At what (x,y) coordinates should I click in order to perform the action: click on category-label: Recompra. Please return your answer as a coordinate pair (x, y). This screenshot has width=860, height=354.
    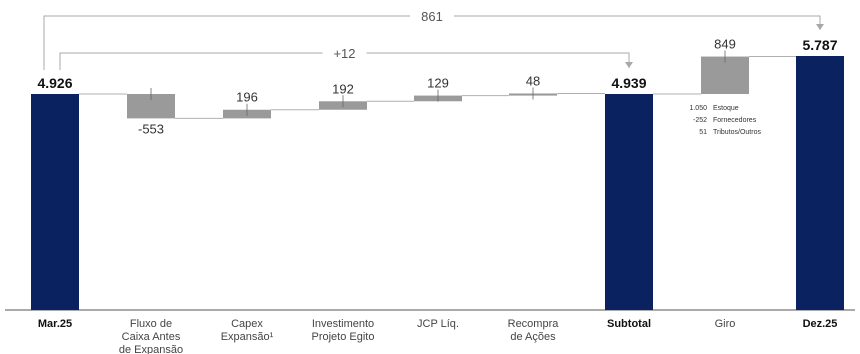
    Looking at the image, I should click on (534, 324).